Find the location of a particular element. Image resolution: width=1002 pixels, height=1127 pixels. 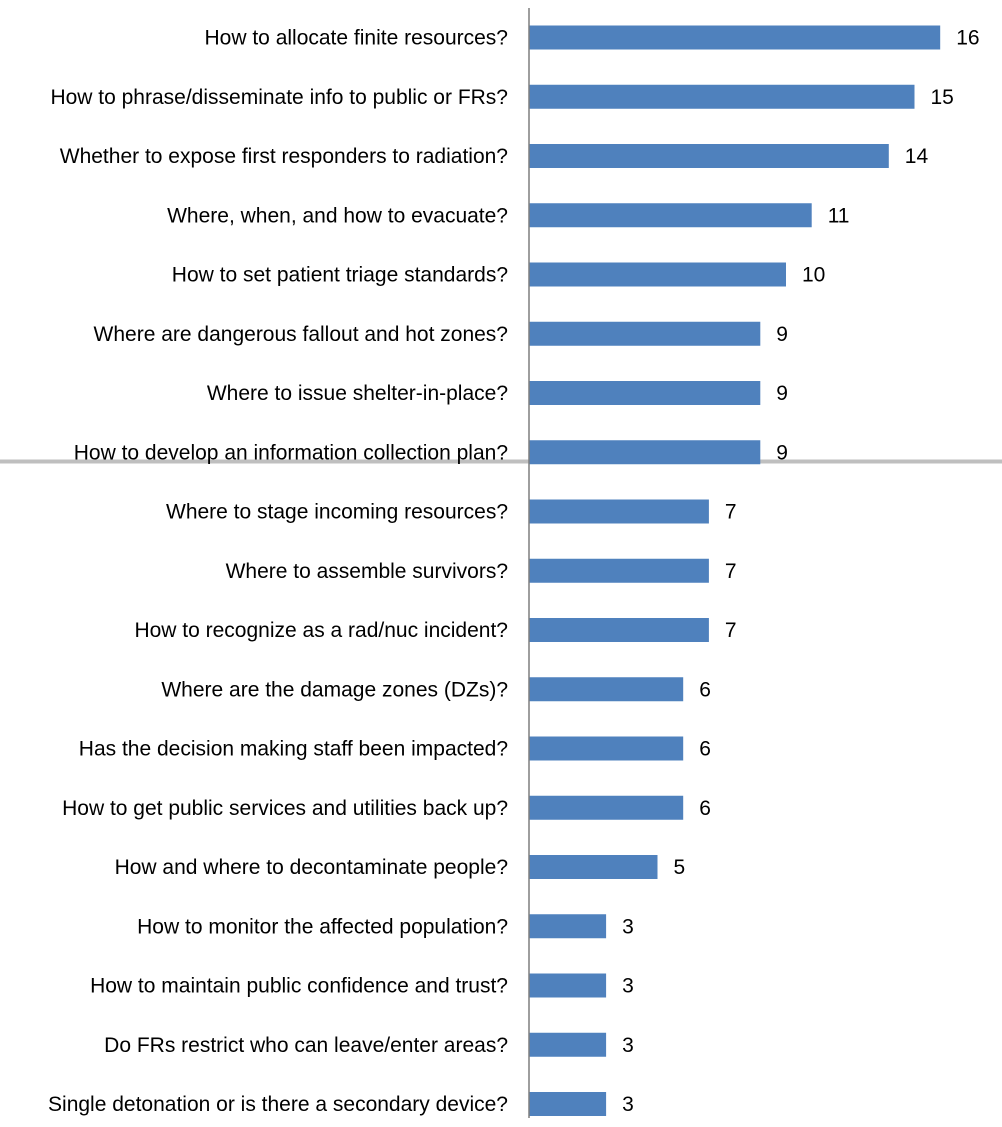

data-label: 5 is located at coordinates (680, 867).